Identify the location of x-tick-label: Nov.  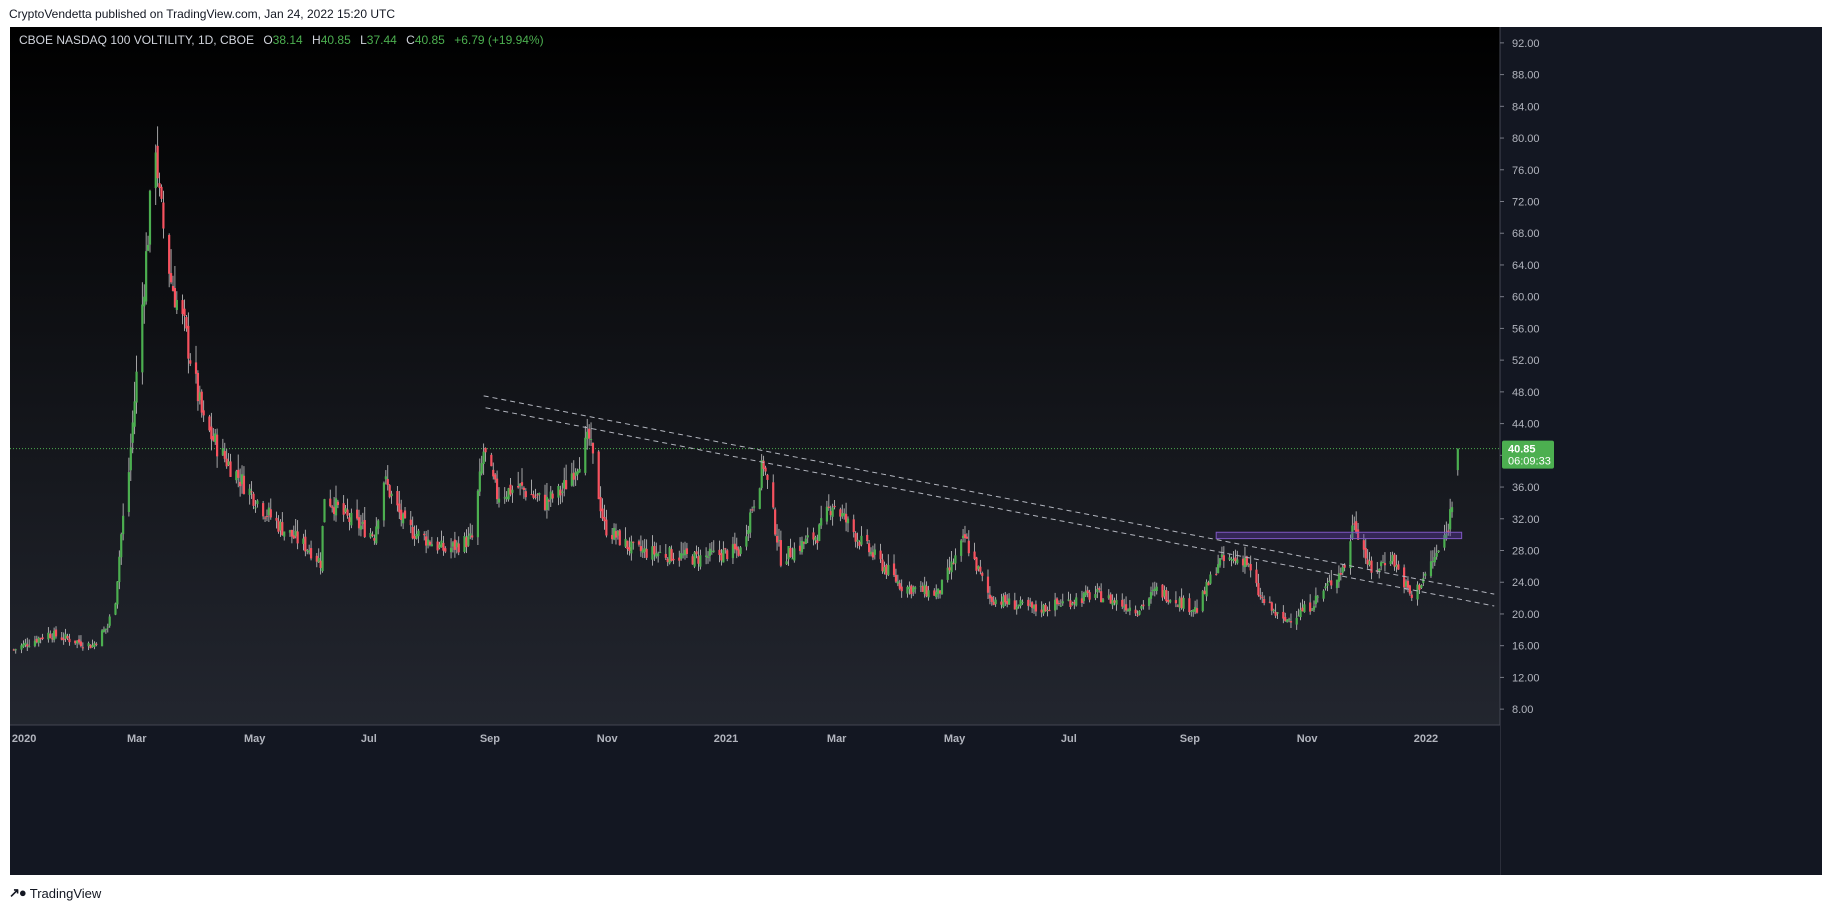
(1308, 739).